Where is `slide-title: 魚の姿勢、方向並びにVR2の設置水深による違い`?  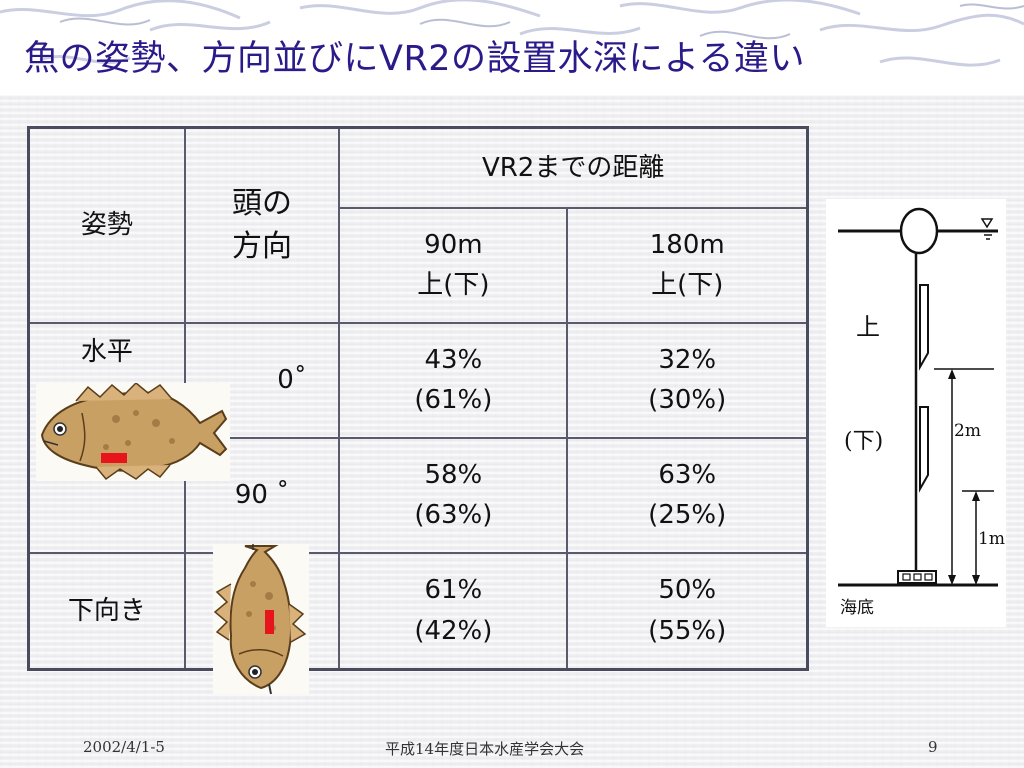 slide-title: 魚の姿勢、方向並びにVR2の設置水深による違い is located at coordinates (414, 59).